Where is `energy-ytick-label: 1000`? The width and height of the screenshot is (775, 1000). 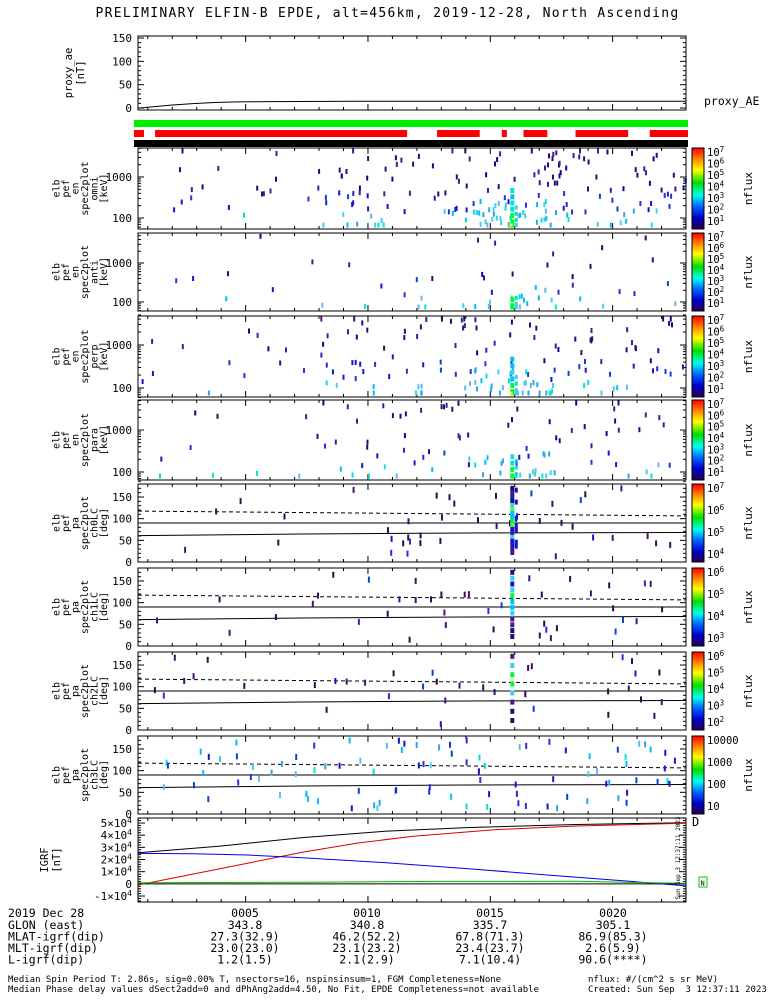 energy-ytick-label: 1000 is located at coordinates (119, 263).